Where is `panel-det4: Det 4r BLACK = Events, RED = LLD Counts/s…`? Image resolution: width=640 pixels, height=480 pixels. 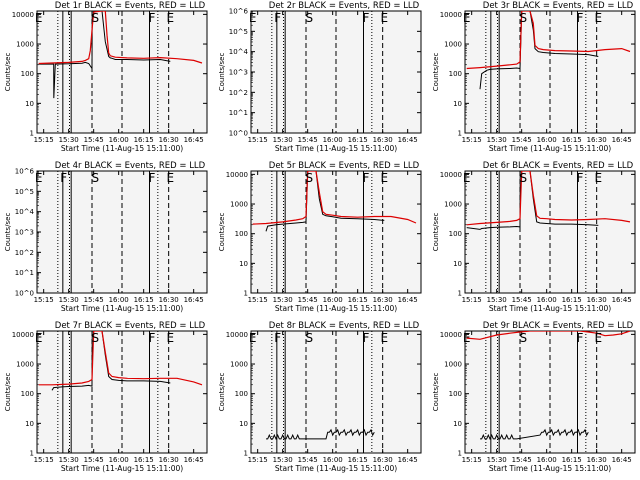
panel-det4: Det 4r BLACK = Events, RED = LLD Counts/s… is located at coordinates (106, 237).